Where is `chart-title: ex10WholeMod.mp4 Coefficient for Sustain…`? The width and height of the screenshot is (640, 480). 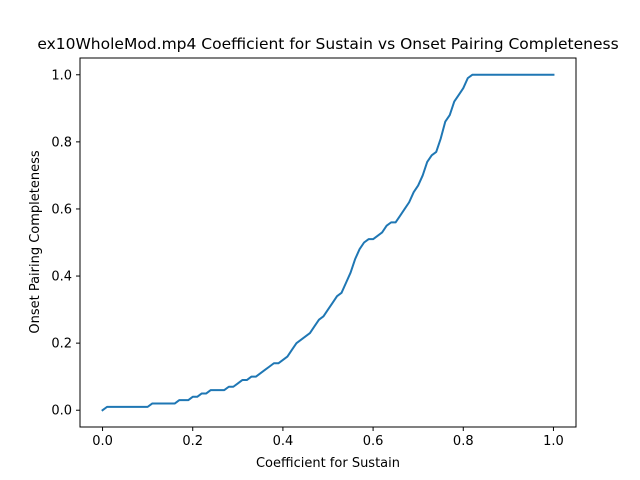
chart-title: ex10WholeMod.mp4 Coefficient for Sustain… is located at coordinates (327, 44).